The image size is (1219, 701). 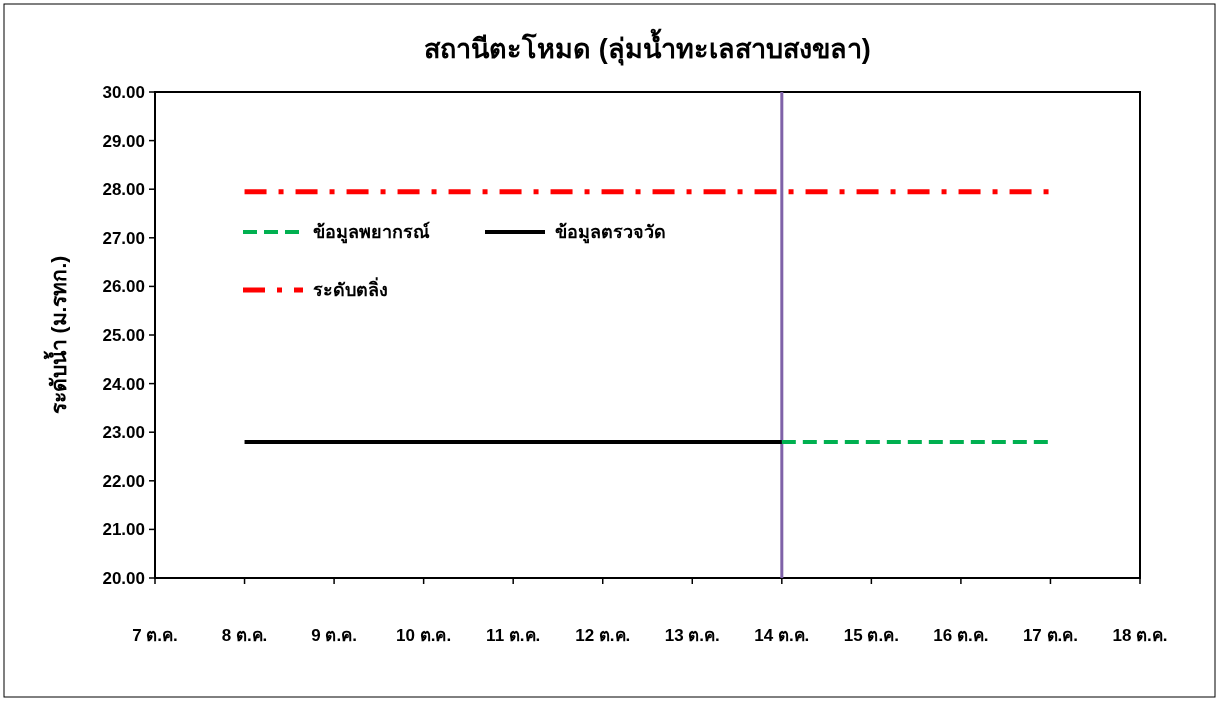 What do you see at coordinates (56, 335) in the screenshot?
I see `y-axis-title: ระดับน้ำ (ม.รทก.)` at bounding box center [56, 335].